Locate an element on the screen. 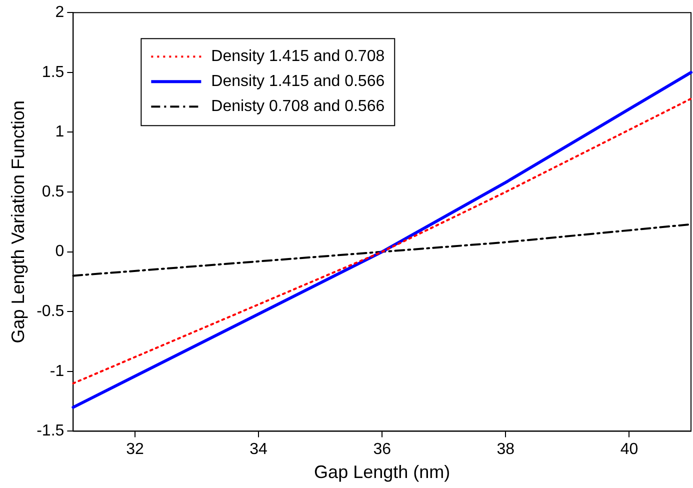 Image resolution: width=693 pixels, height=488 pixels. x-tick-label: 32 is located at coordinates (135, 449).